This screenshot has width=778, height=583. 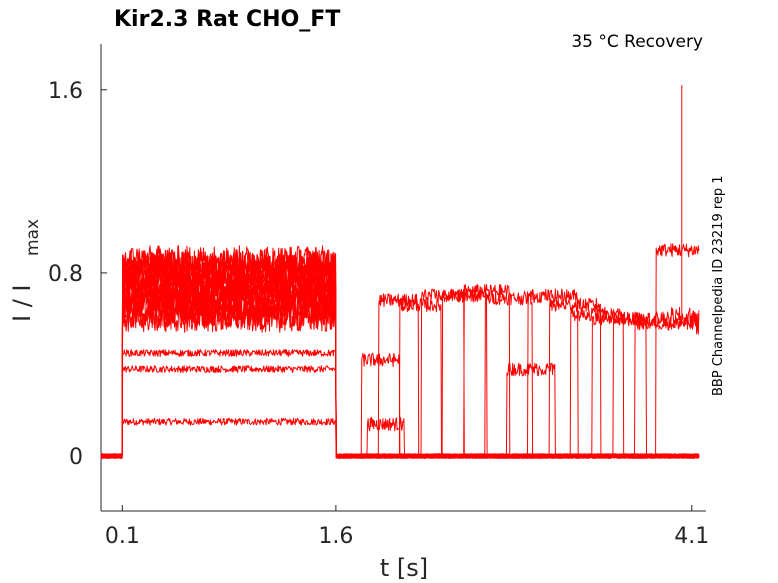 I want to click on y-tick-label: 0, so click(x=76, y=457).